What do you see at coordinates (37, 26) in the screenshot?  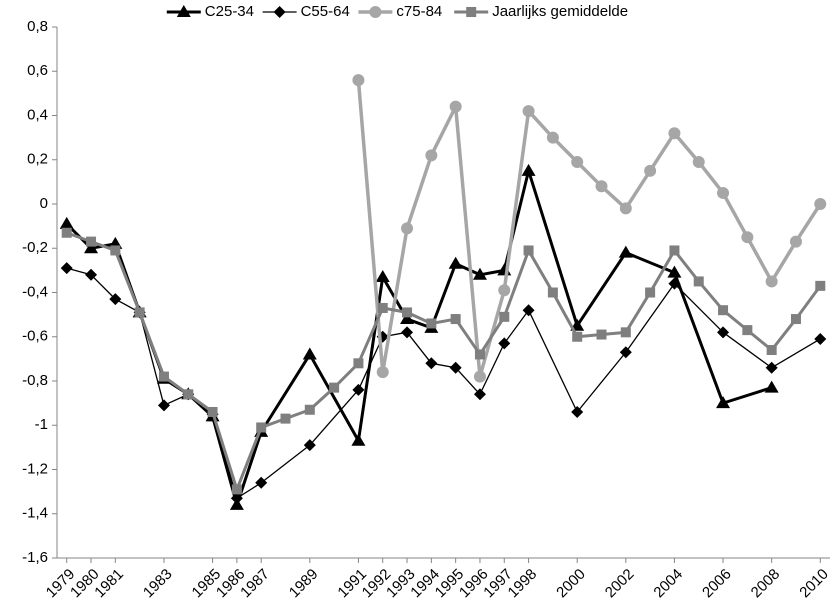 I see `y-tick-label: 0,8` at bounding box center [37, 26].